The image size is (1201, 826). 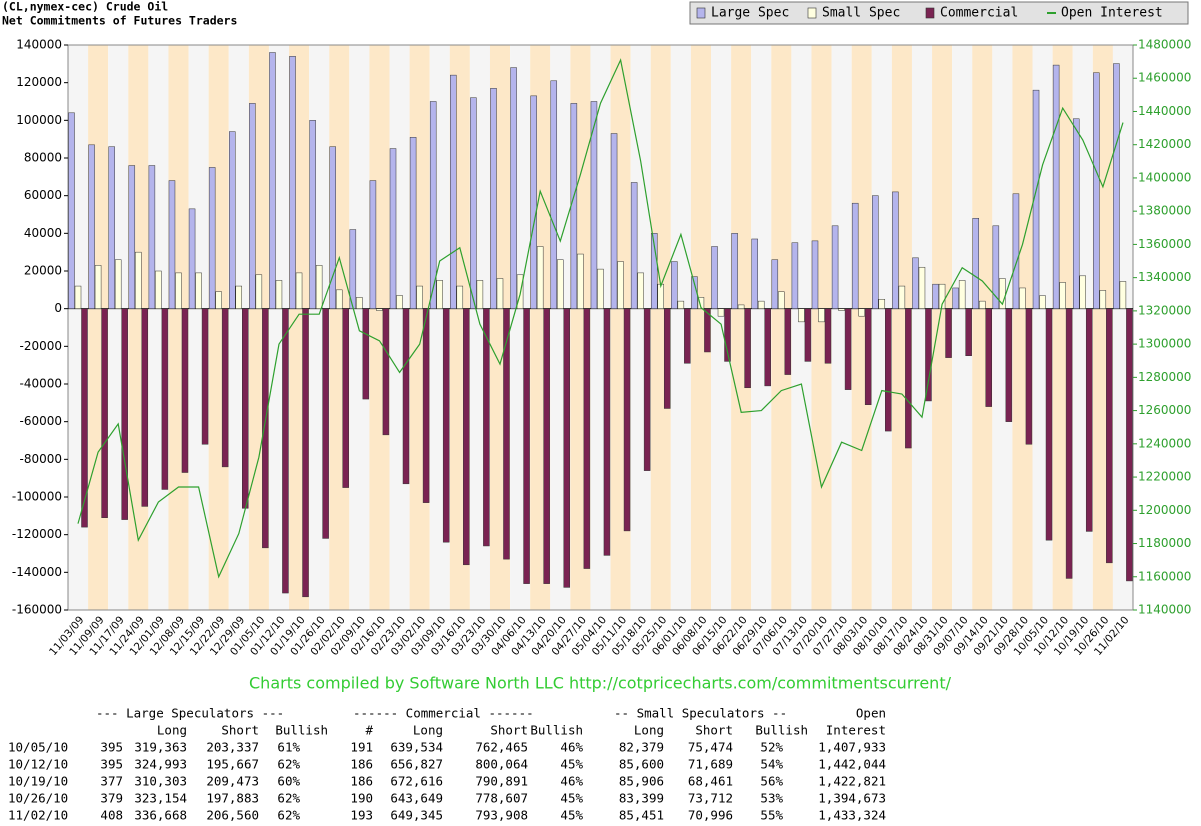 I want to click on table-header: Long, so click(x=172, y=730).